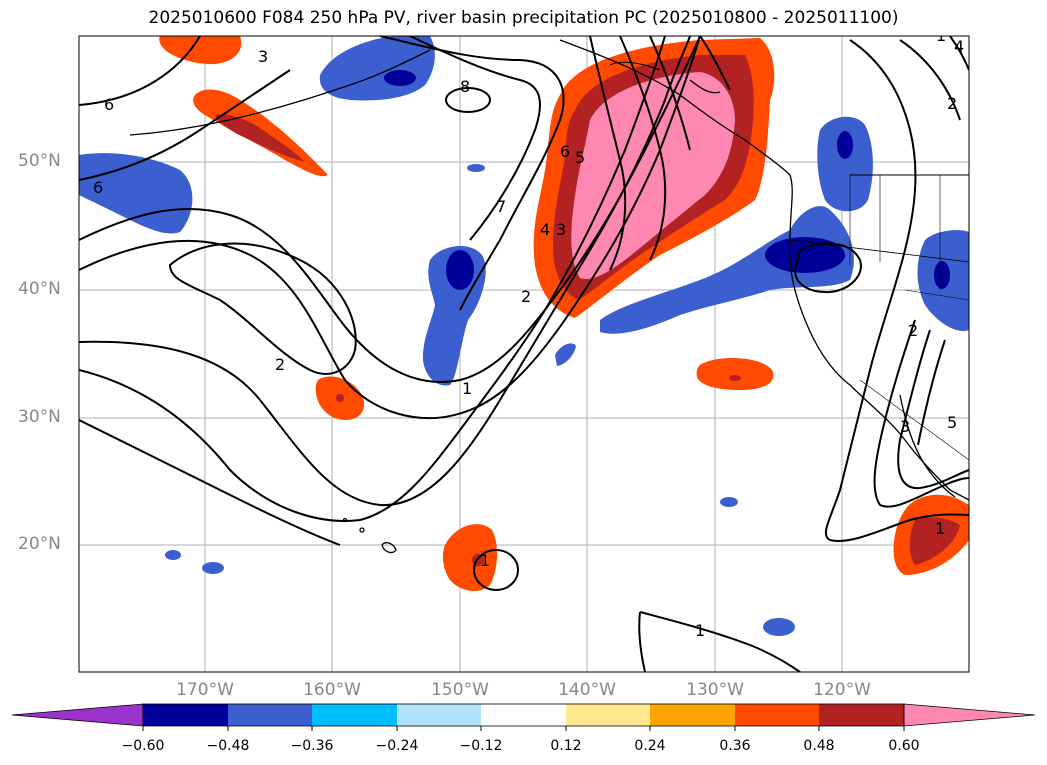 The image size is (1047, 765). I want to click on lon-label: 150°W, so click(460, 690).